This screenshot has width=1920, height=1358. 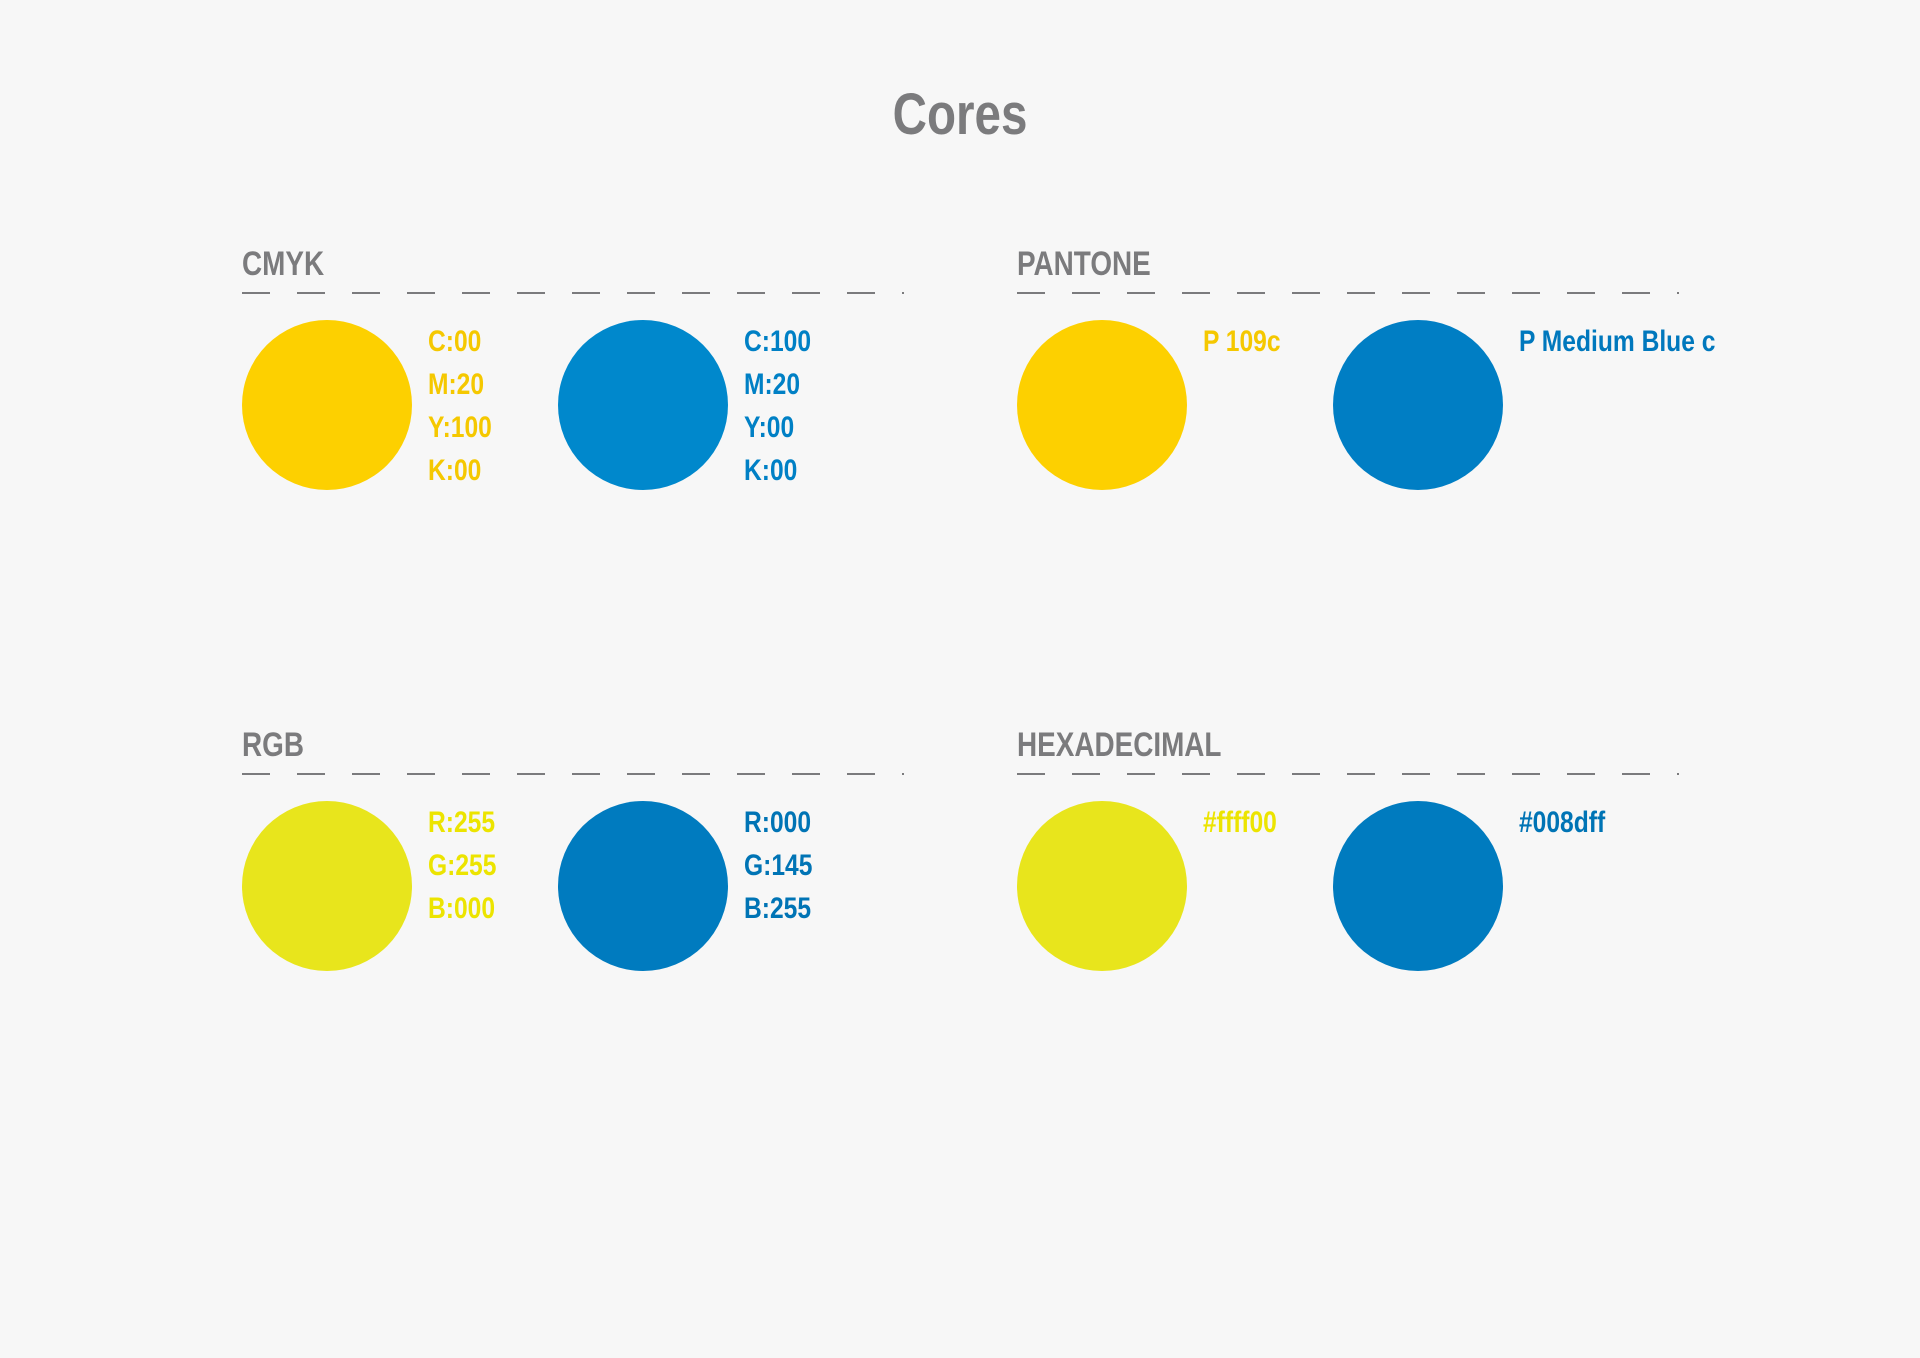 I want to click on swatch-blue-pantone: P Medium Blue c, so click(x=1524, y=410).